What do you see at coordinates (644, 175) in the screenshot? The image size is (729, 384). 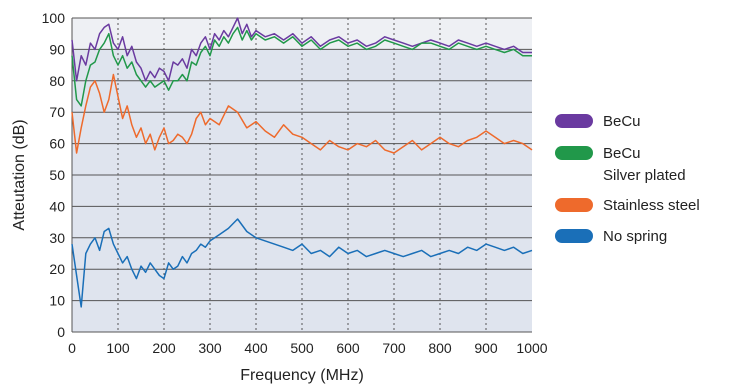 I see `legend-label: Silver plated` at bounding box center [644, 175].